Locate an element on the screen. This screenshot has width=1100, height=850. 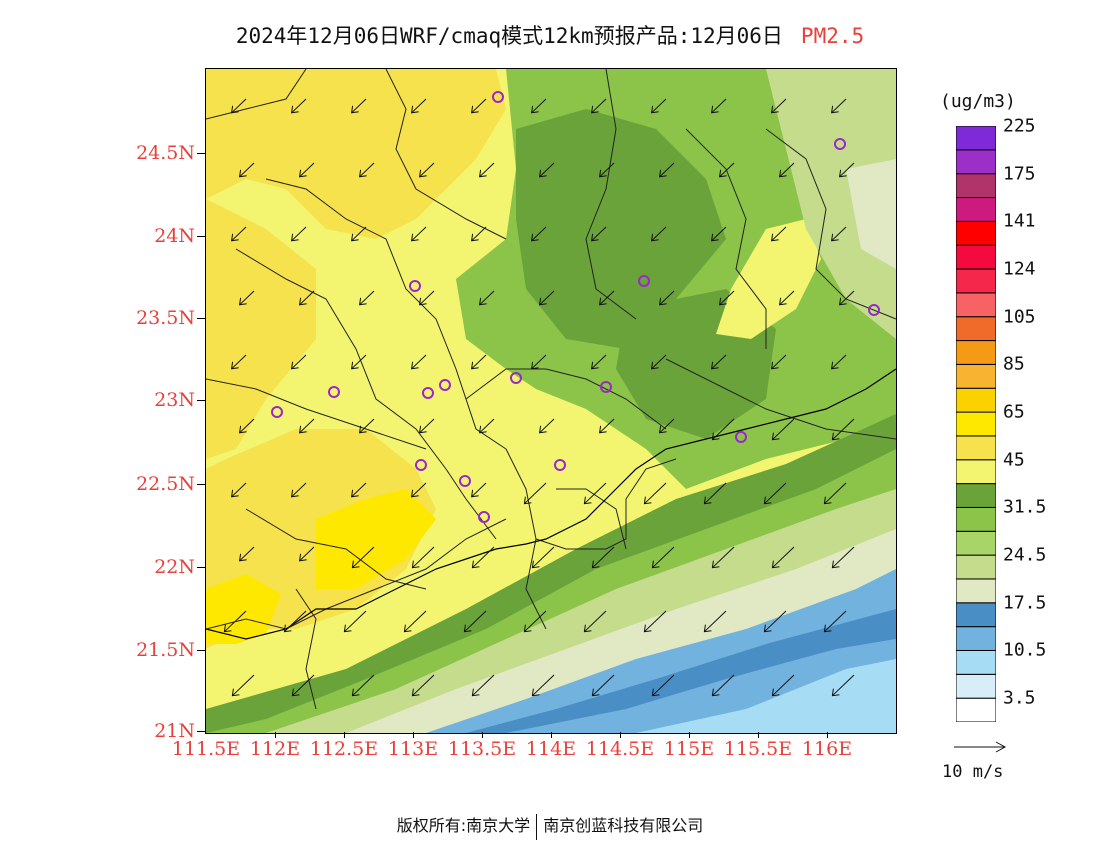
lat-label: 23N is located at coordinates (174, 400).